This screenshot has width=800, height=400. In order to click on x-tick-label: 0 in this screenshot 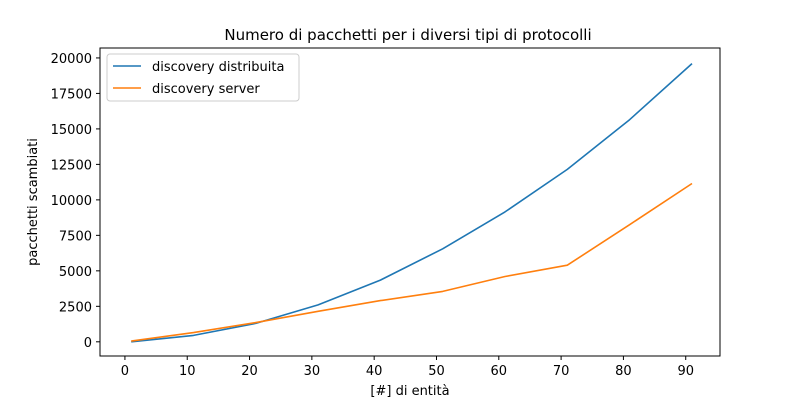, I will do `click(125, 371)`.